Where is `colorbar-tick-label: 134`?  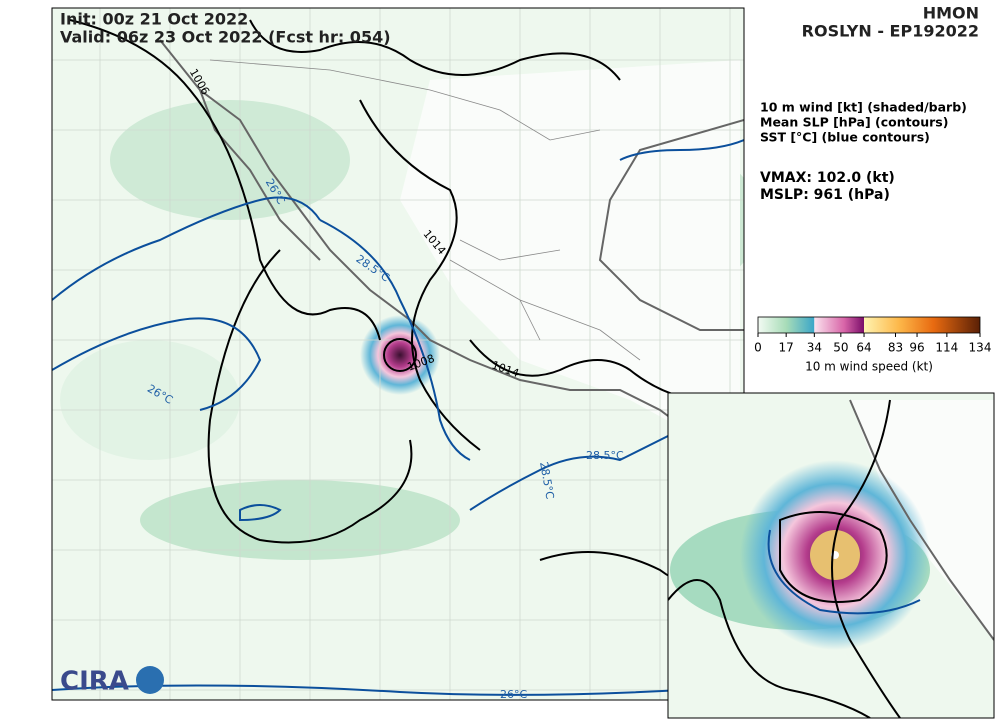
colorbar-tick-label: 134 is located at coordinates (980, 348).